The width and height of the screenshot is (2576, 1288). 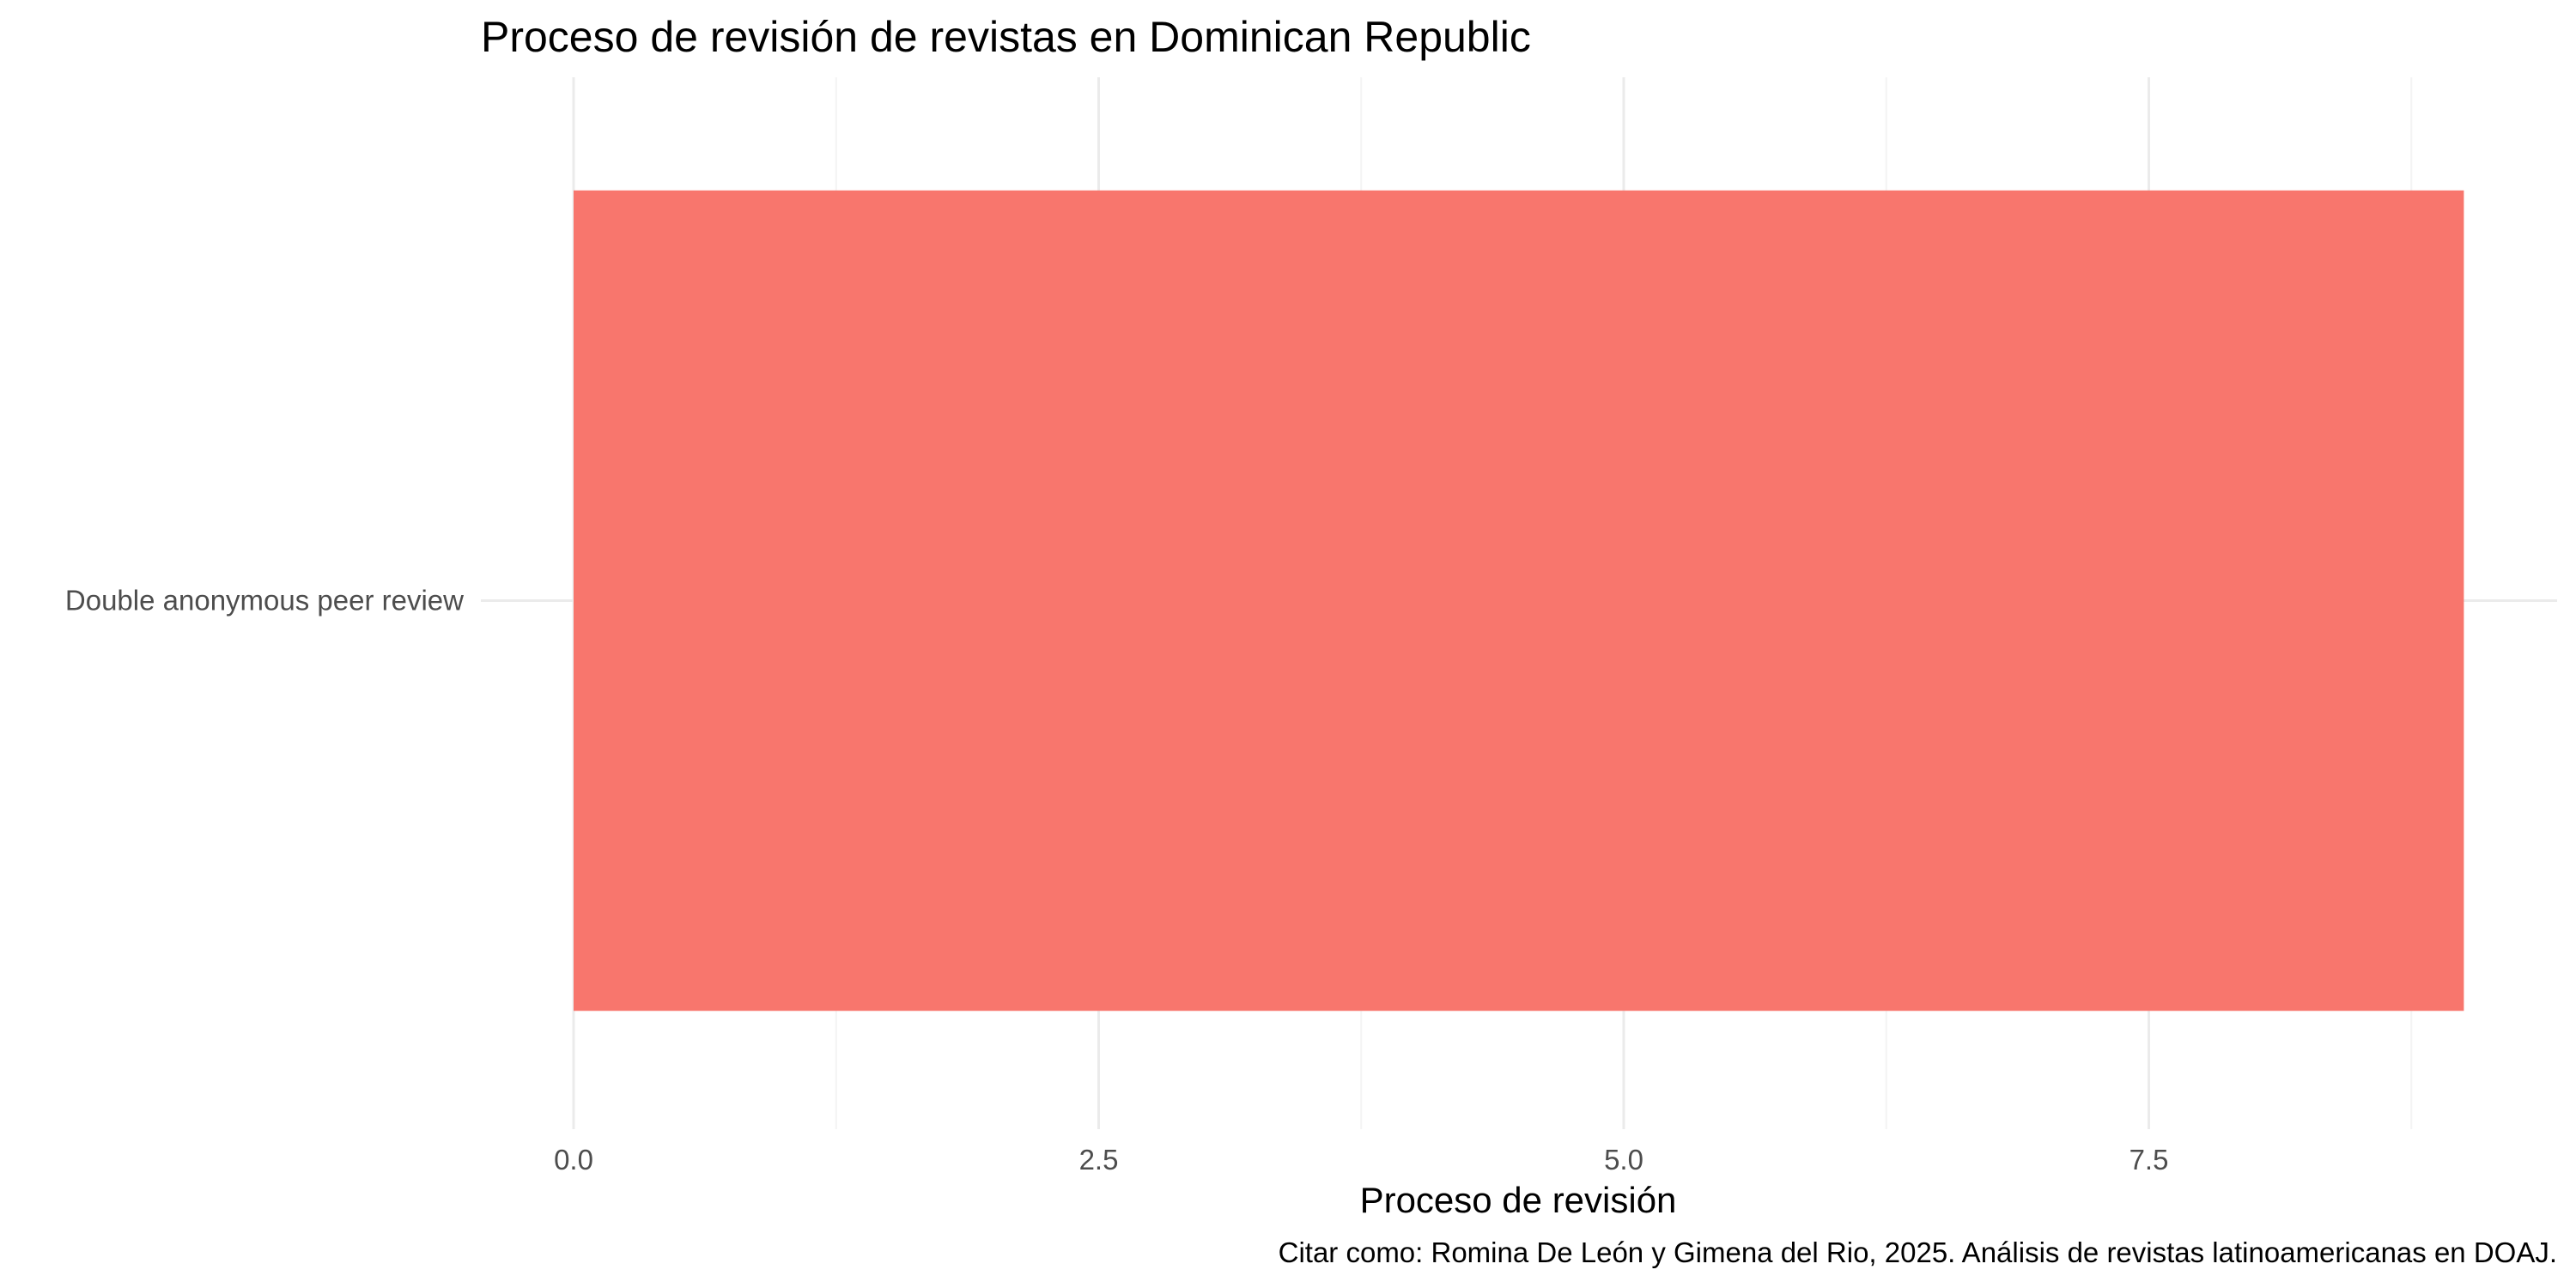 What do you see at coordinates (574, 1160) in the screenshot?
I see `x-tick-label: 0.0` at bounding box center [574, 1160].